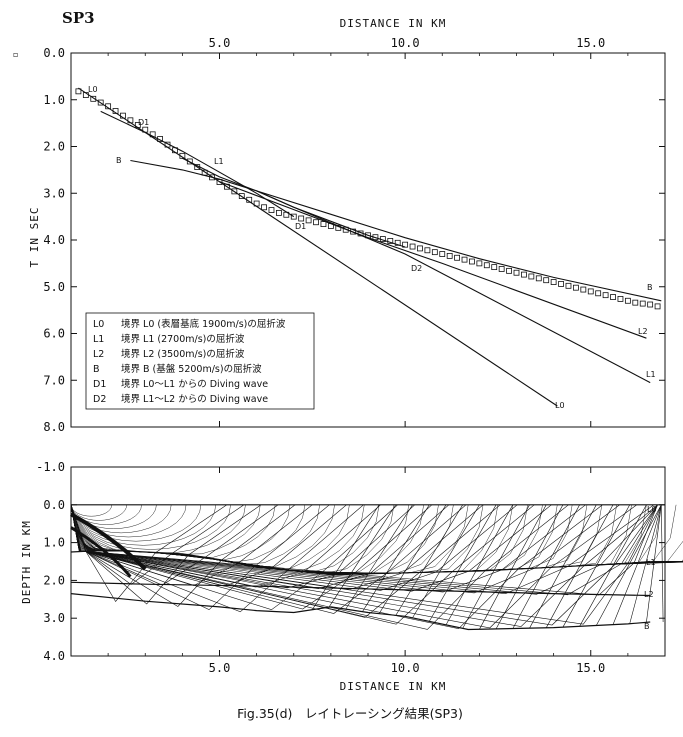 This screenshot has width=683, height=737. I want to click on legend-text-B: 境界 B (基盤 5200m/s)の屈折波, so click(191, 369).